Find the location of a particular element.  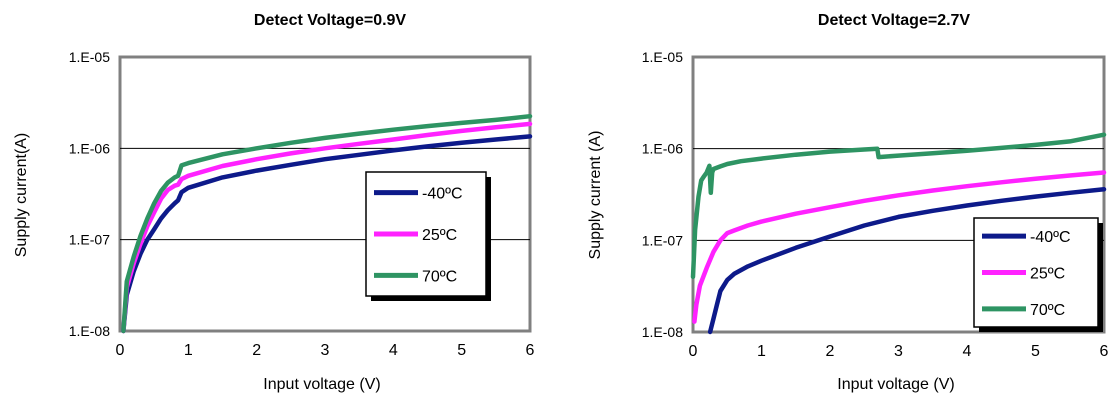

chart-title: Detect Voltage=0.9V is located at coordinates (330, 20).